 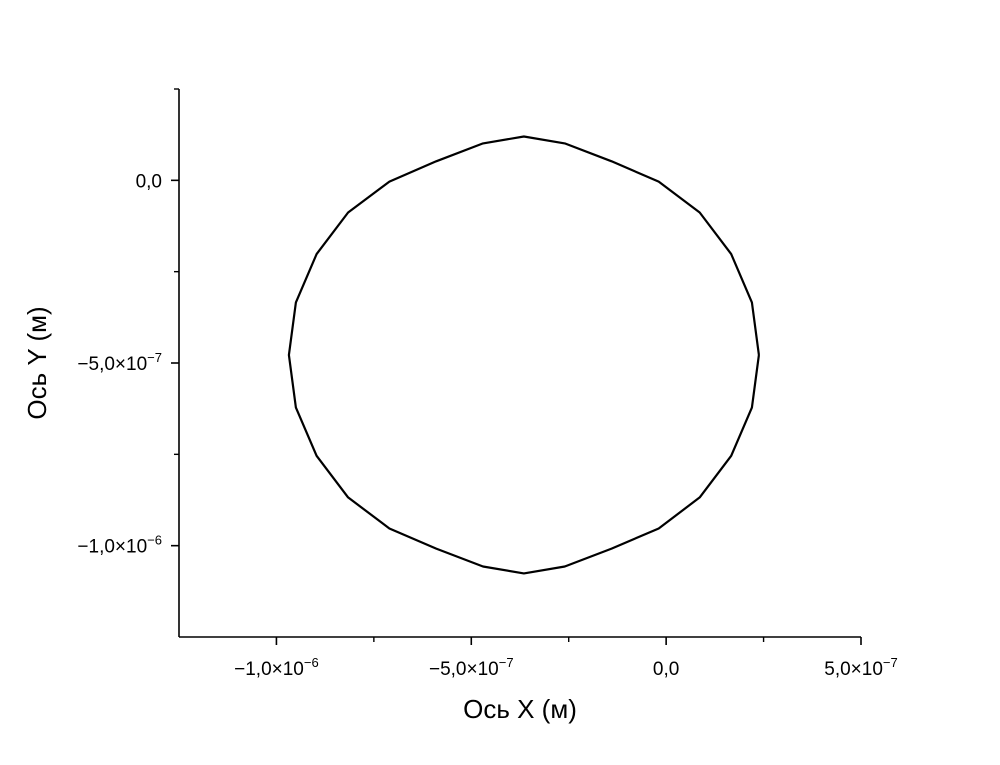 I want to click on x-tick-label: 5,0×10⁻⁷, so click(x=860, y=667).